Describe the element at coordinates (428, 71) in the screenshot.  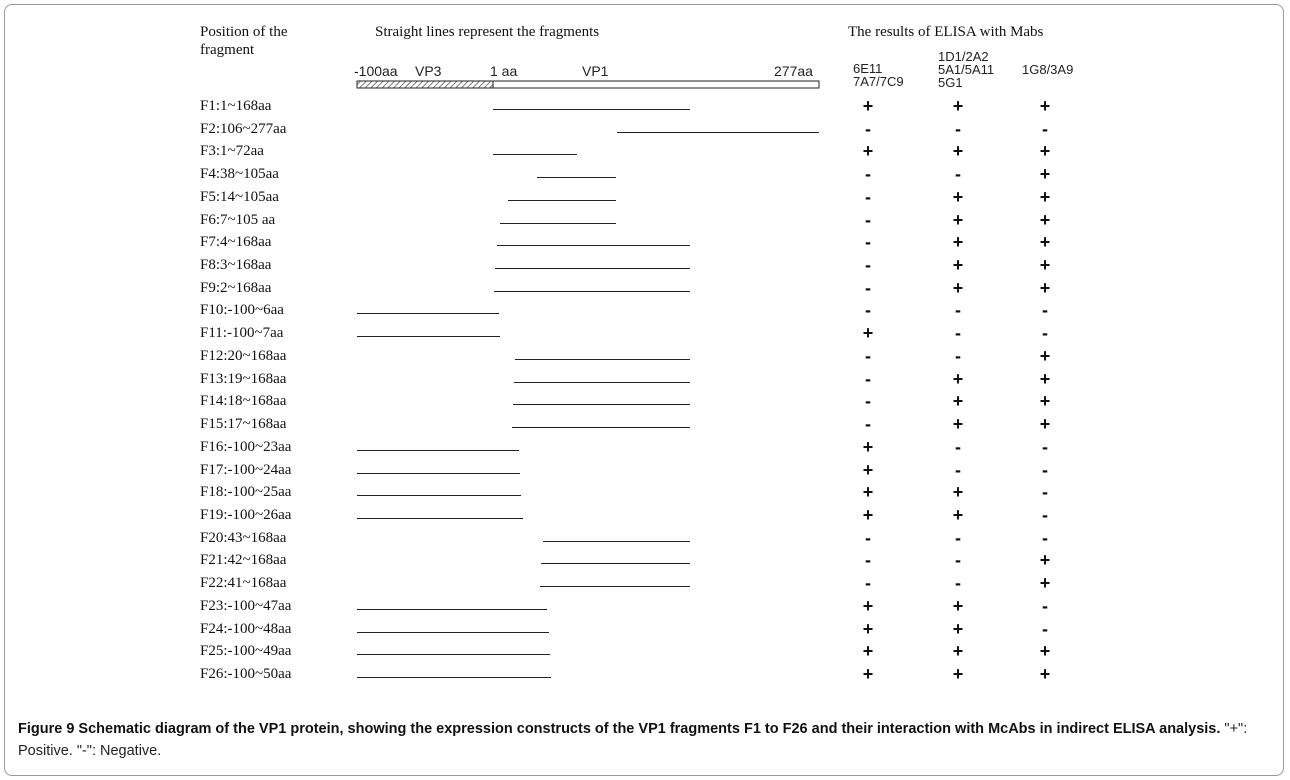
I see `scale-vp3-label: VP3` at that location.